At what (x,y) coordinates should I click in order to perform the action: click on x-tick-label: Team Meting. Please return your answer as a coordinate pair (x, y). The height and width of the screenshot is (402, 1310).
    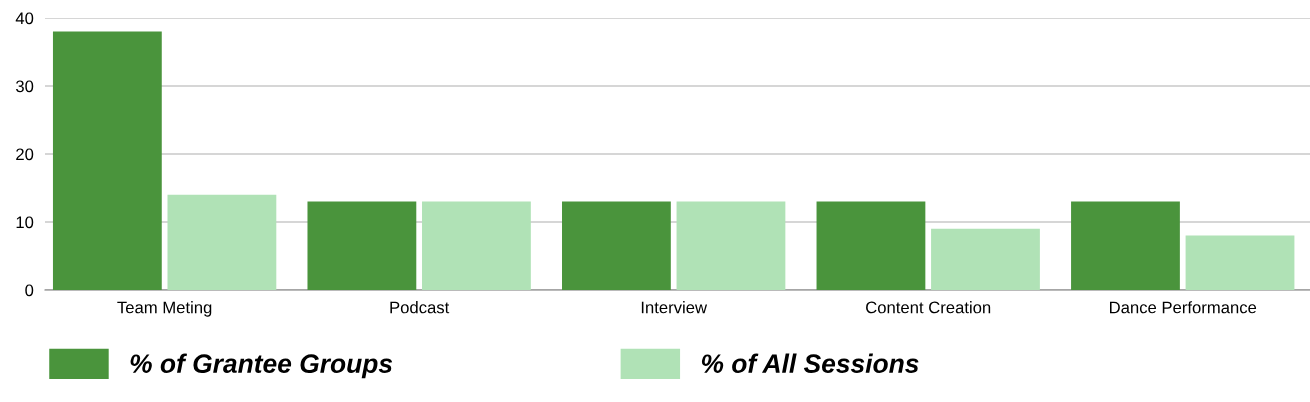
    Looking at the image, I should click on (164, 309).